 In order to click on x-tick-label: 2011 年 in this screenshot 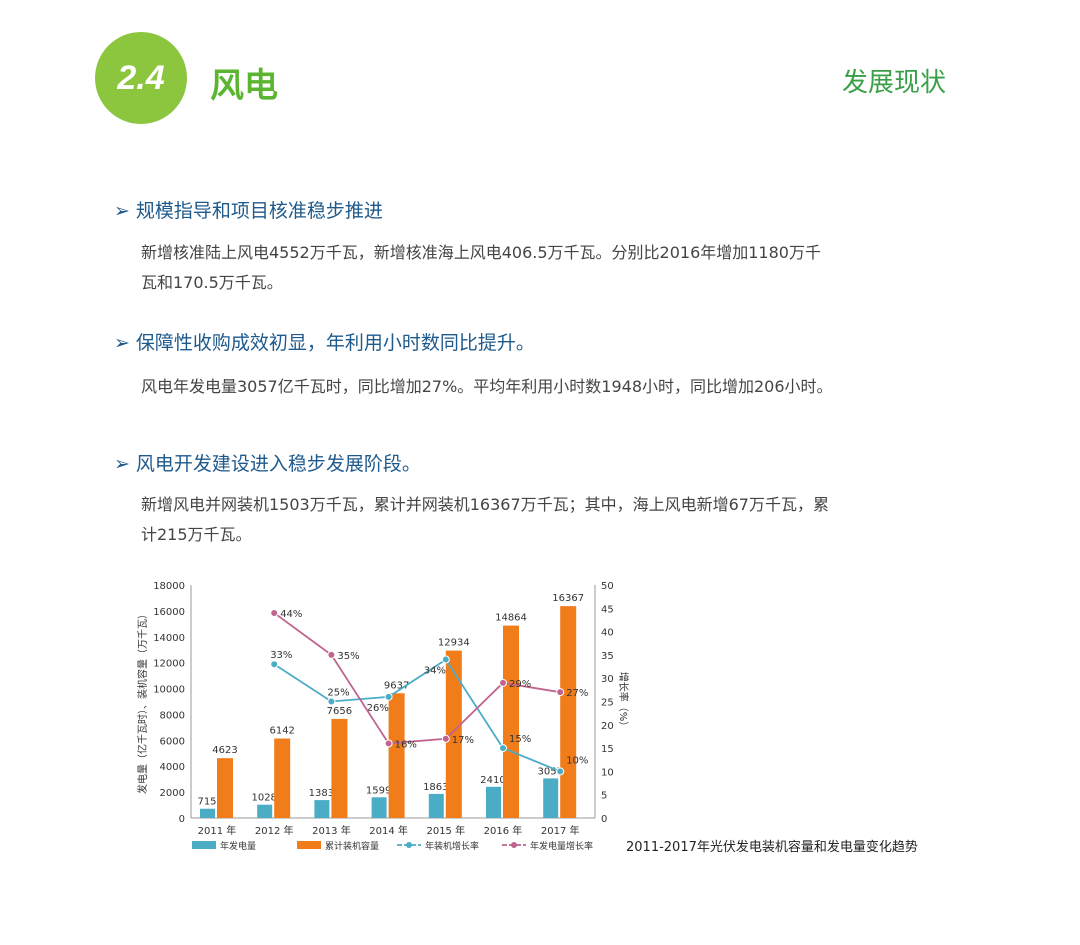, I will do `click(217, 830)`.